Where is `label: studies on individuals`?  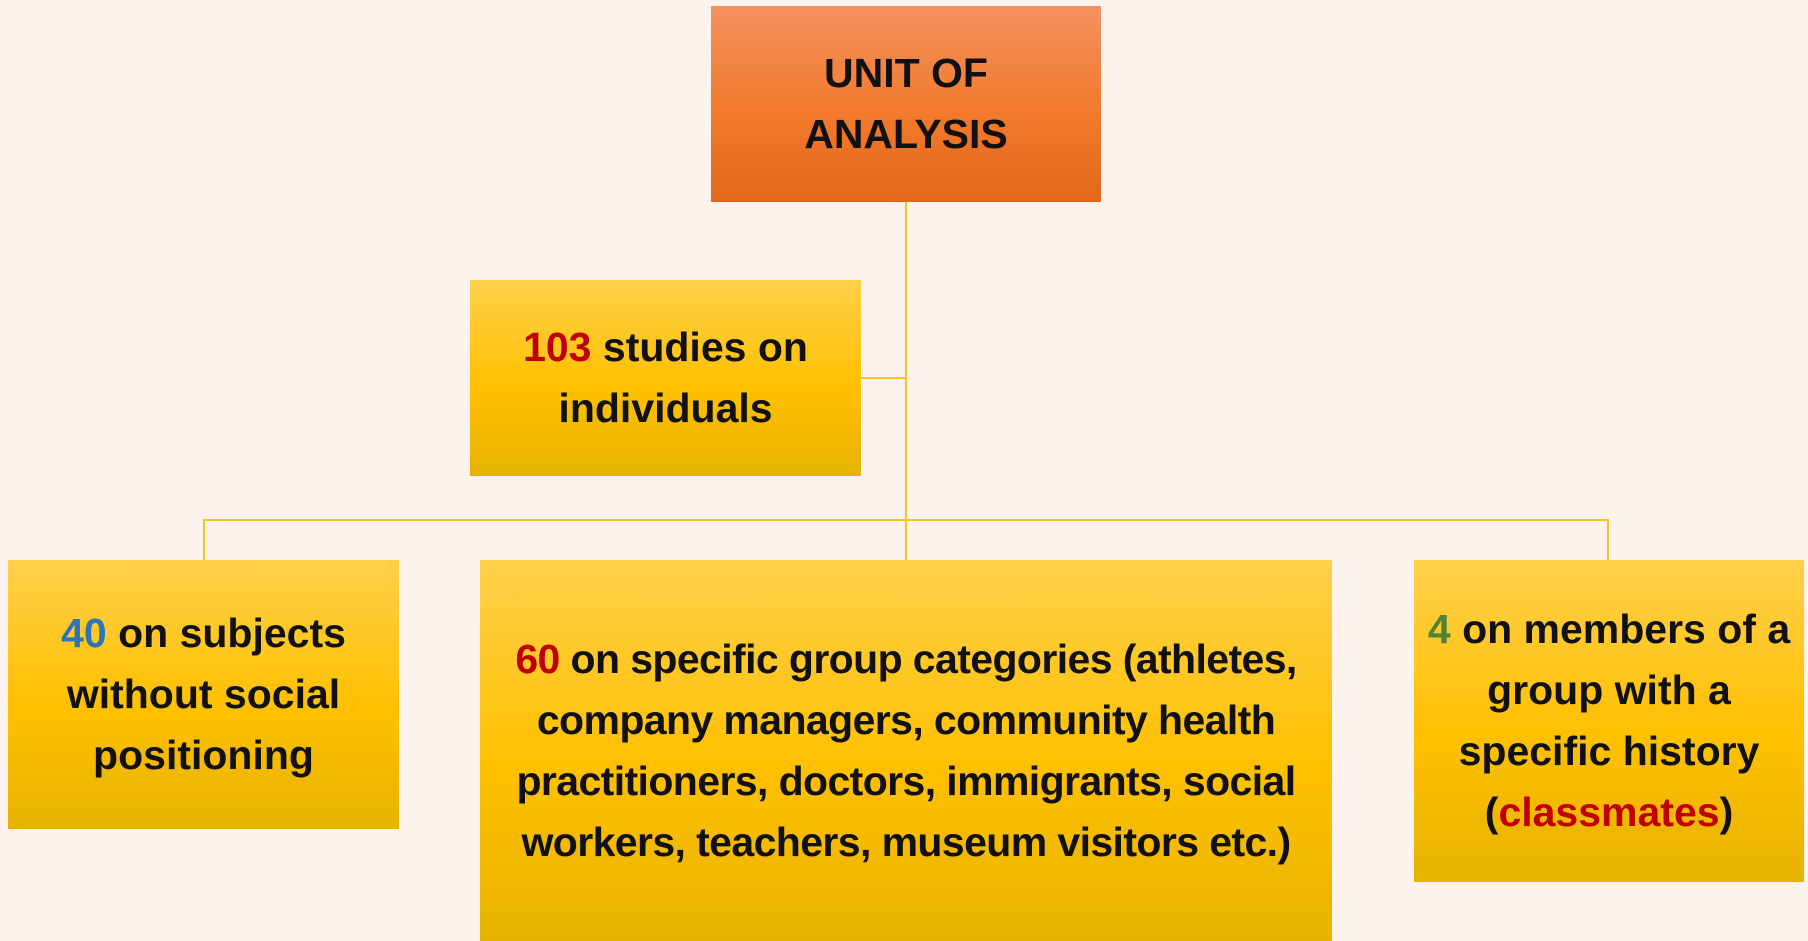 label: studies on individuals is located at coordinates (683, 377).